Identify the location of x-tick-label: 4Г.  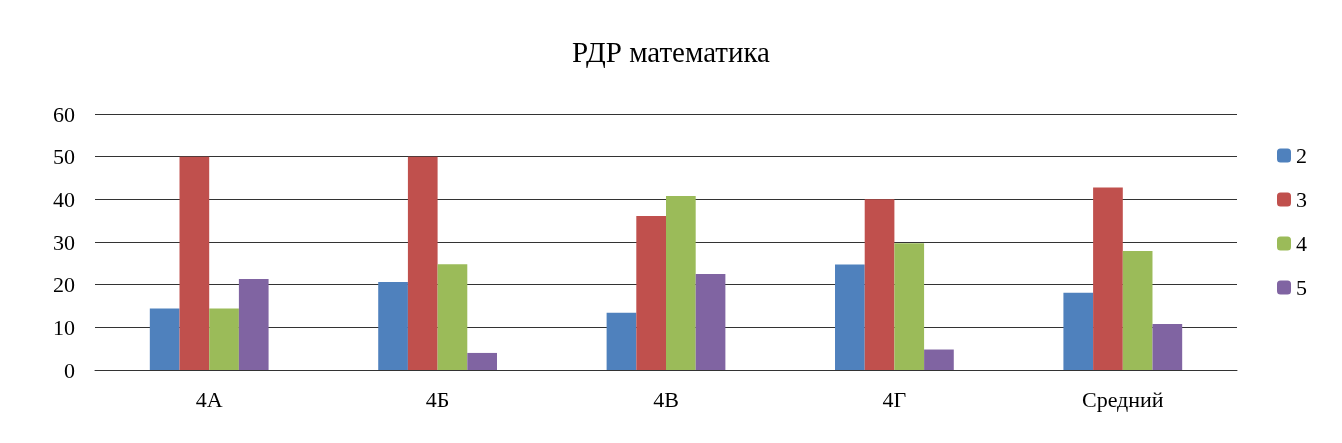
(894, 399).